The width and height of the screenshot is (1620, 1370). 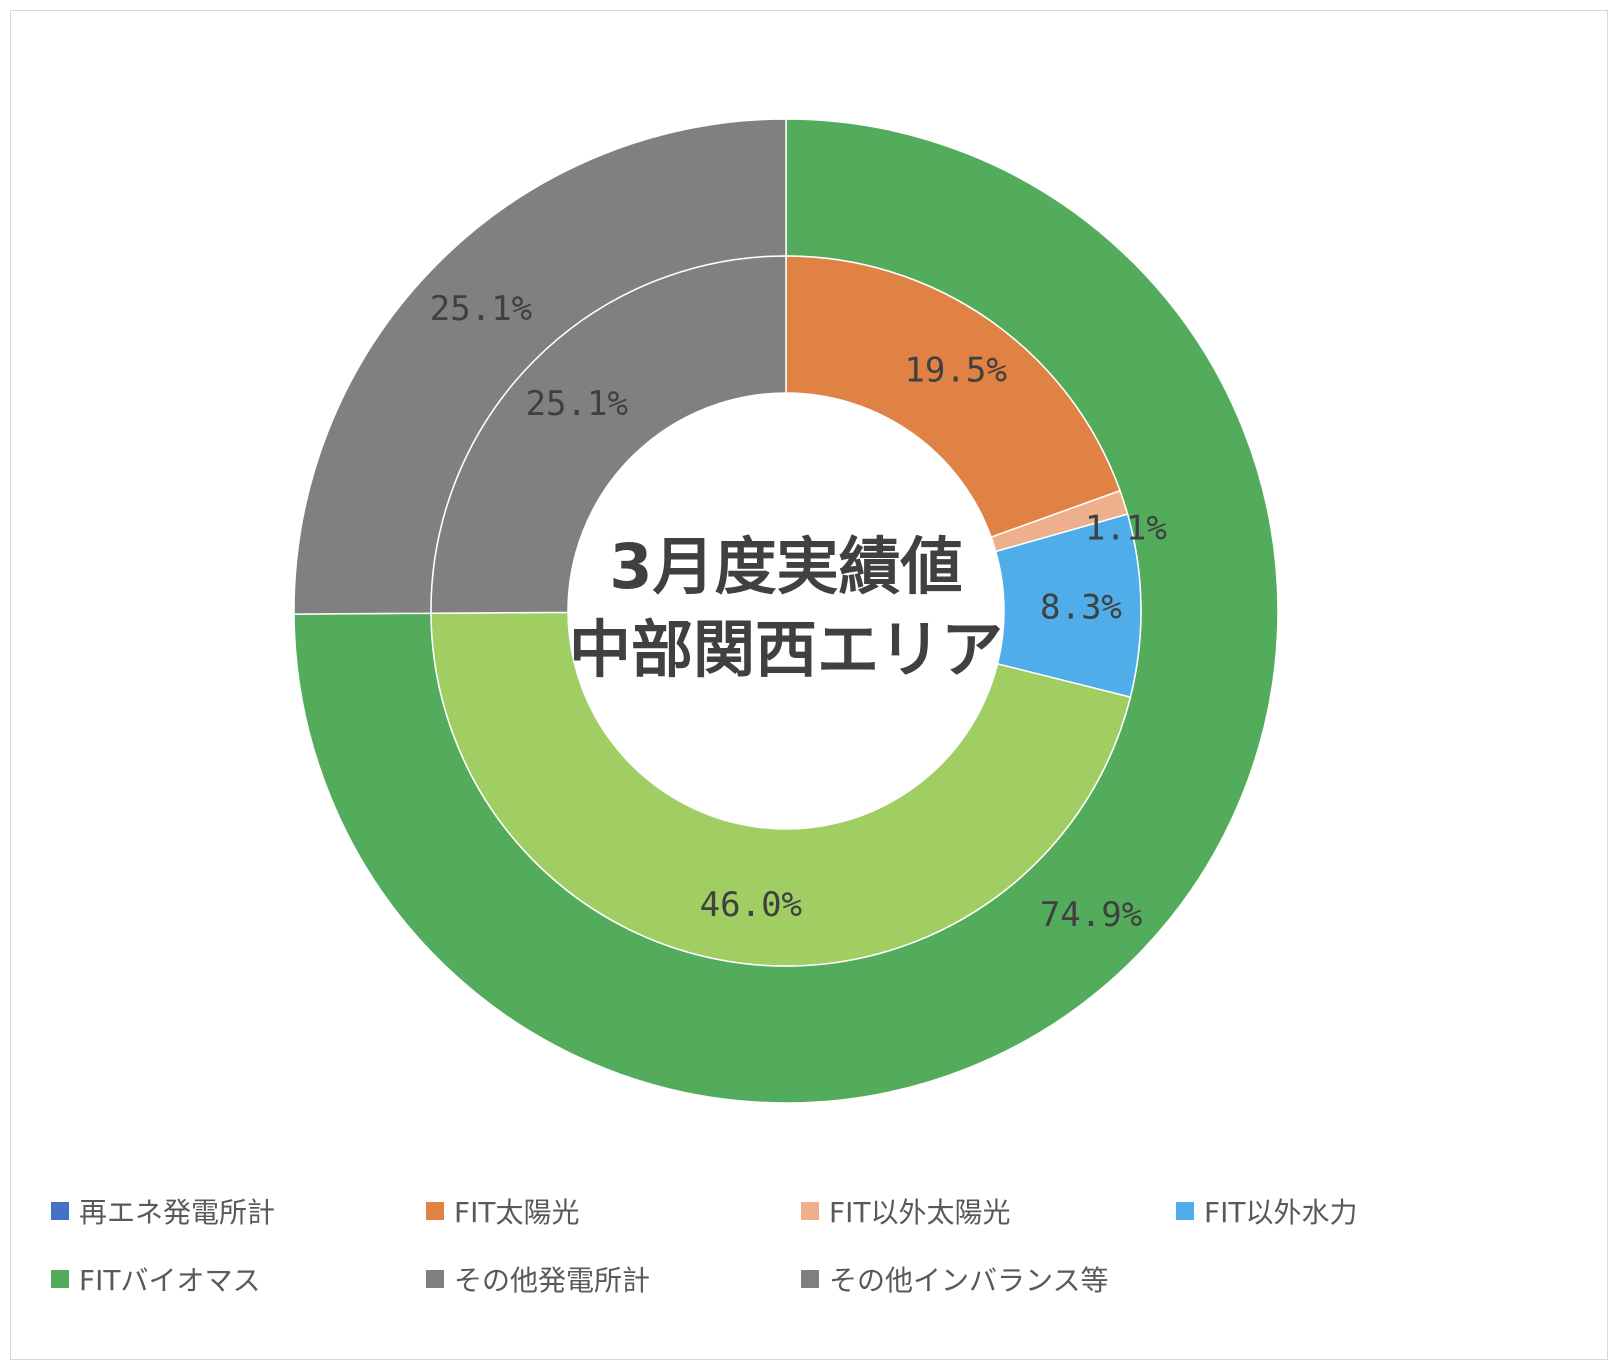 I want to click on outer-slice-label-0: 74.9%, so click(x=1091, y=915).